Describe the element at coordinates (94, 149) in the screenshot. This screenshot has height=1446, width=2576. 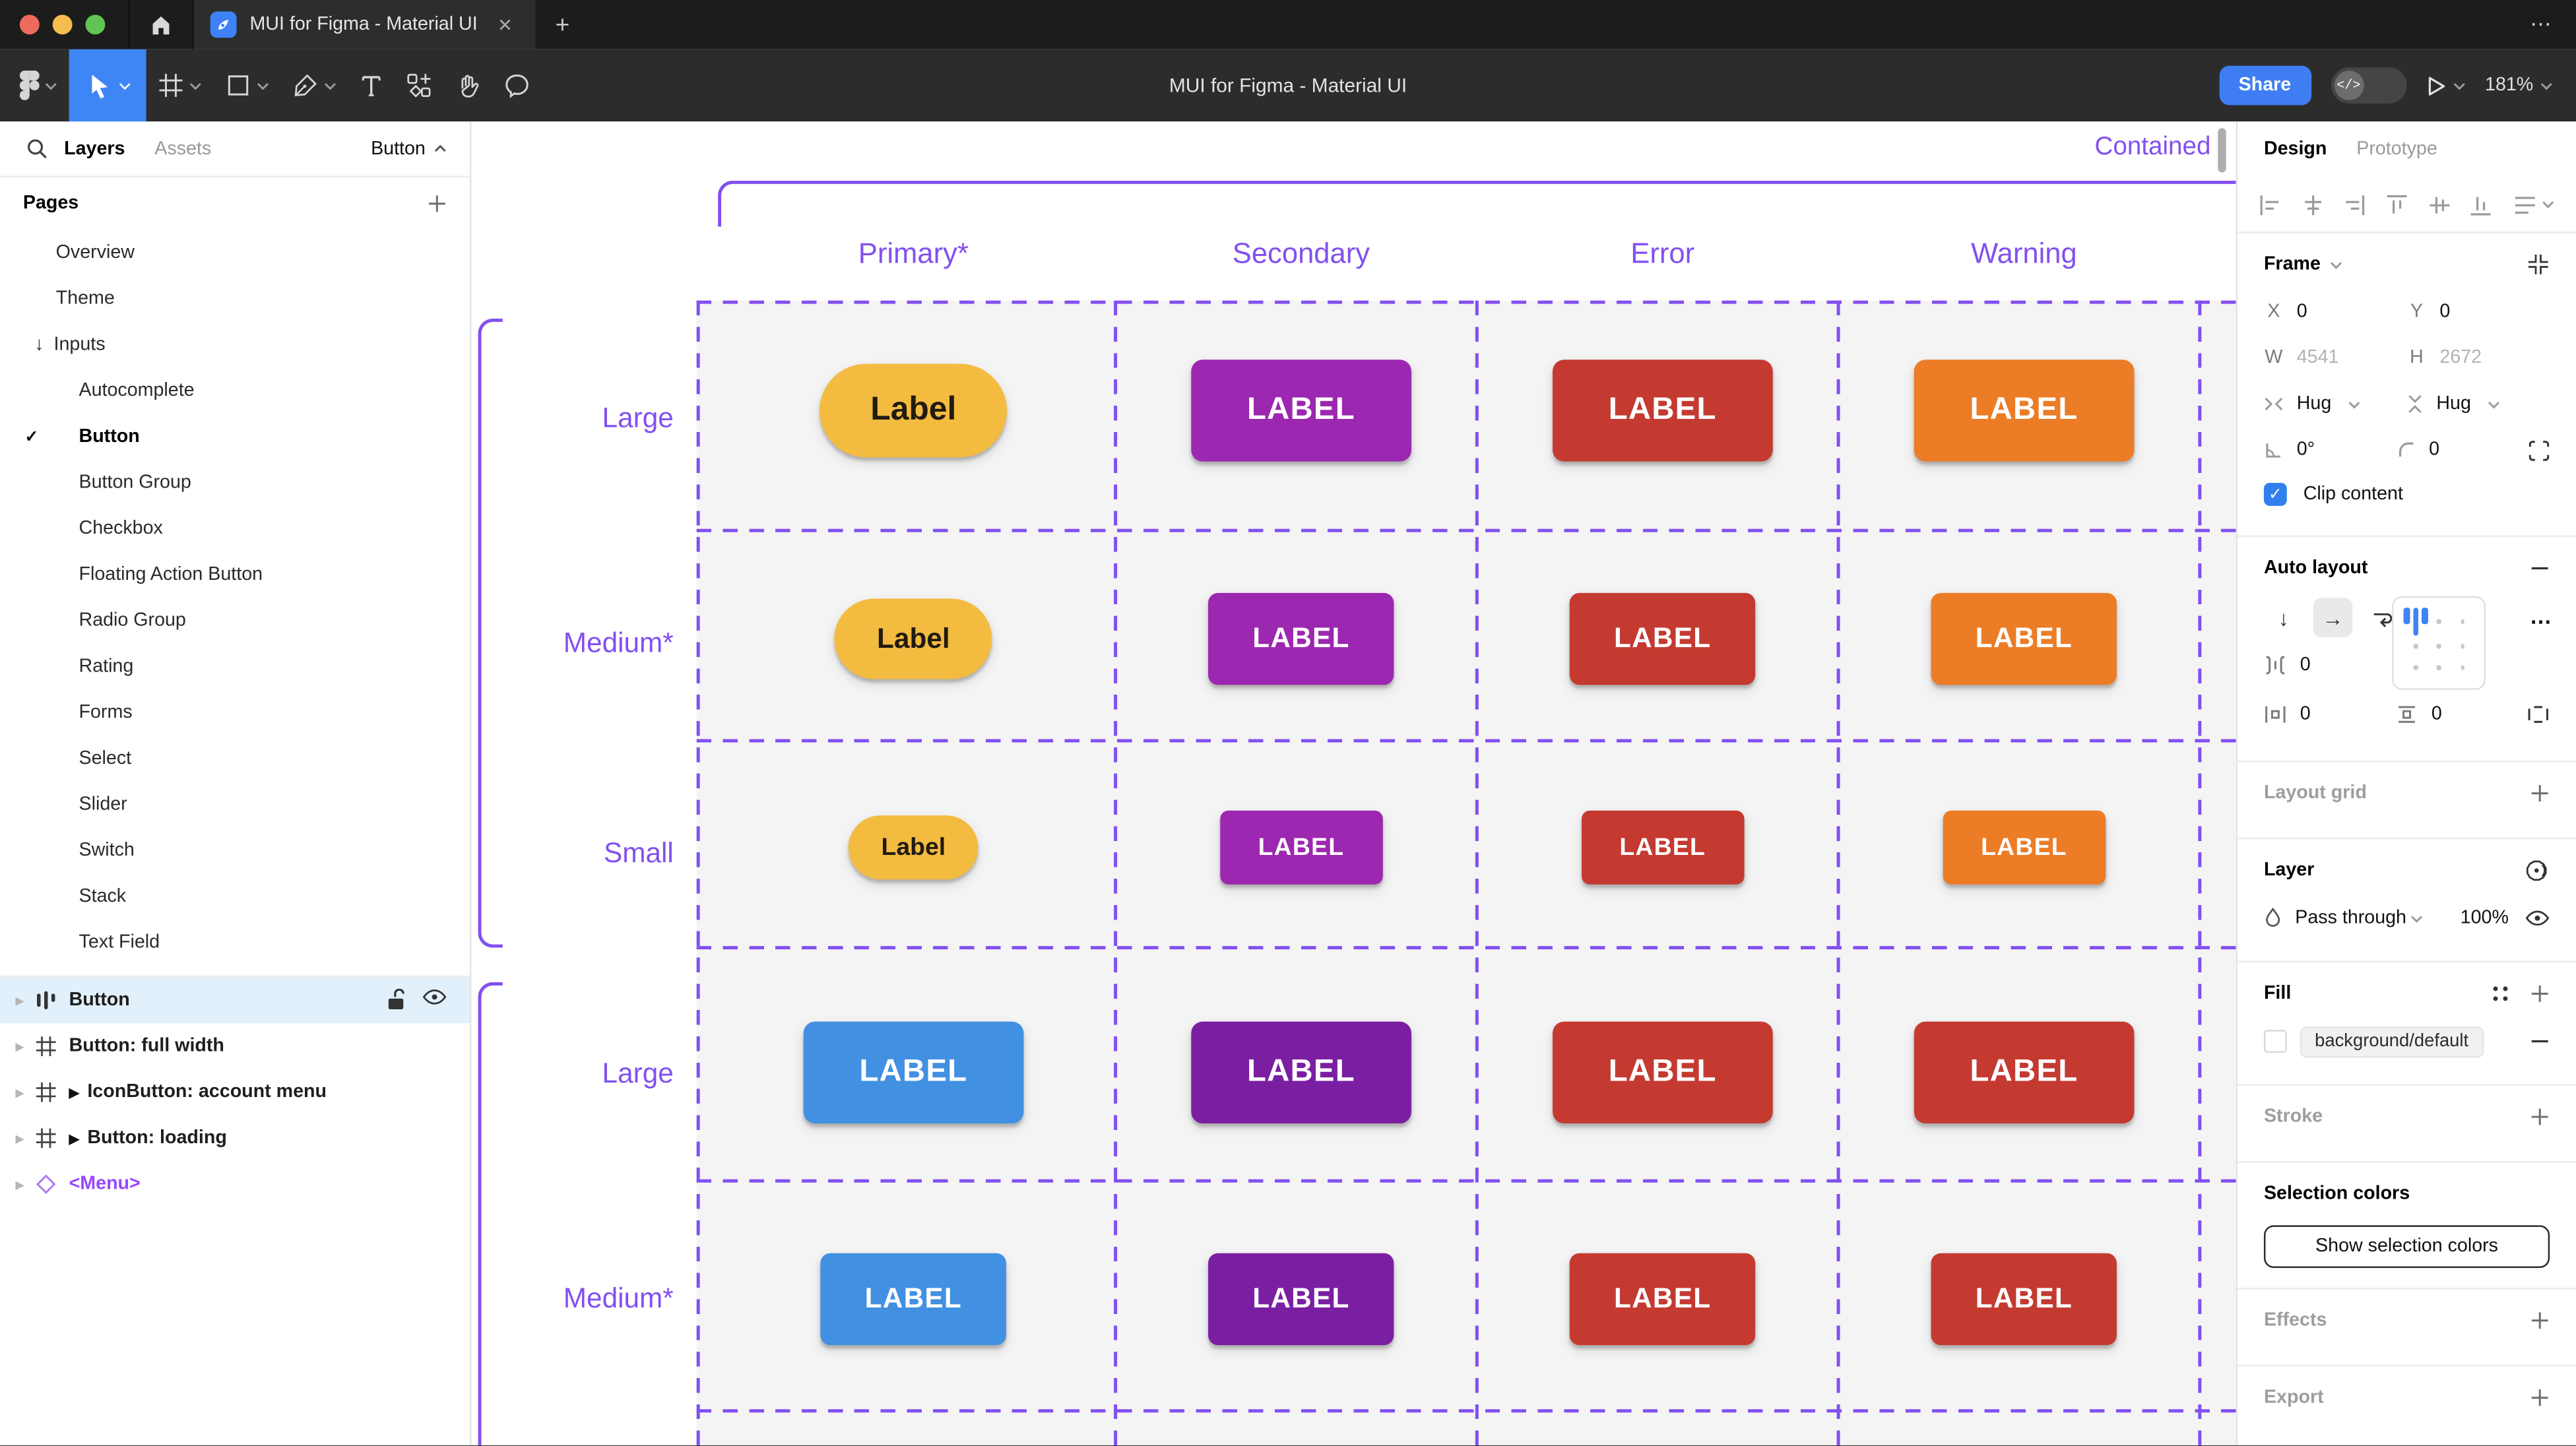
I see `tab-layers: Layers` at that location.